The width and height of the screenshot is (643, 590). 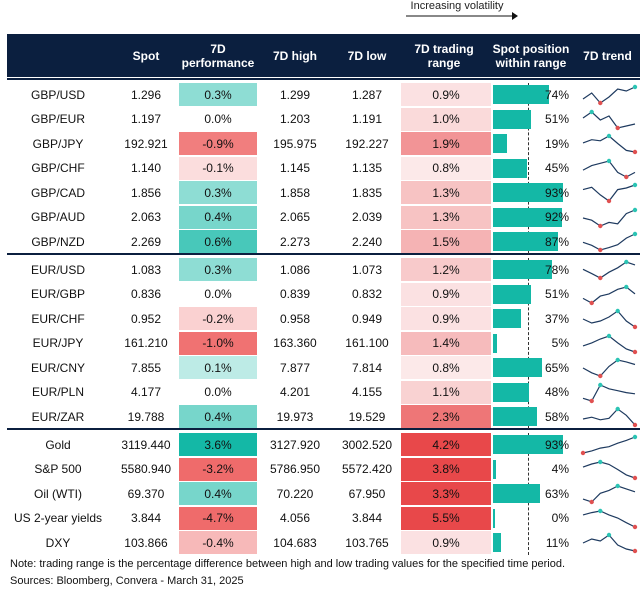 What do you see at coordinates (146, 343) in the screenshot?
I see `spot-value: 161.210` at bounding box center [146, 343].